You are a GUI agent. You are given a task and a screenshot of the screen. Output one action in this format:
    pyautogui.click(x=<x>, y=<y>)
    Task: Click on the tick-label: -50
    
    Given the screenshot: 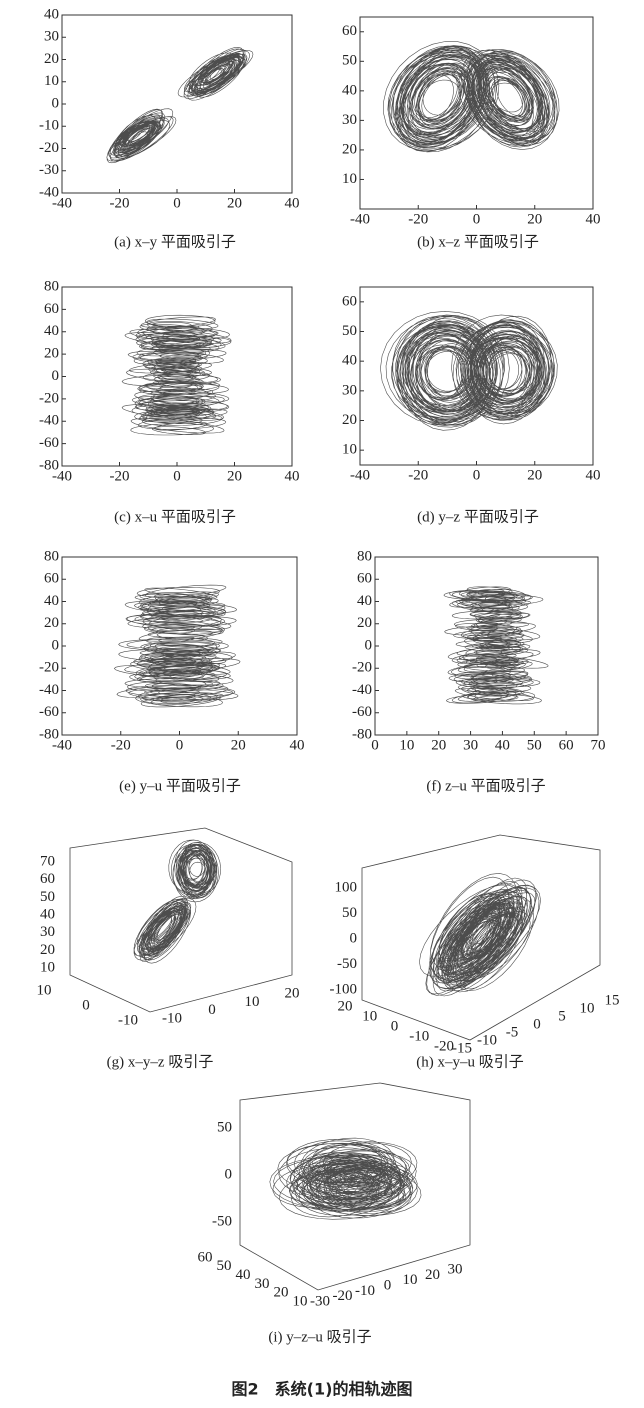 What is the action you would take?
    pyautogui.click(x=347, y=964)
    